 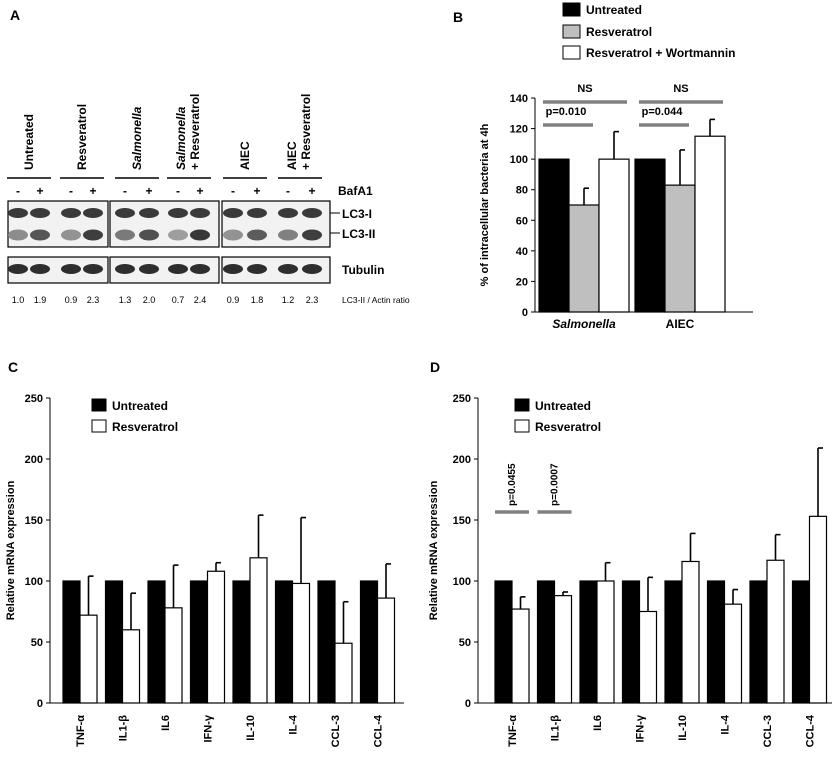 What do you see at coordinates (93, 300) in the screenshot?
I see `ratio-value: 2.3` at bounding box center [93, 300].